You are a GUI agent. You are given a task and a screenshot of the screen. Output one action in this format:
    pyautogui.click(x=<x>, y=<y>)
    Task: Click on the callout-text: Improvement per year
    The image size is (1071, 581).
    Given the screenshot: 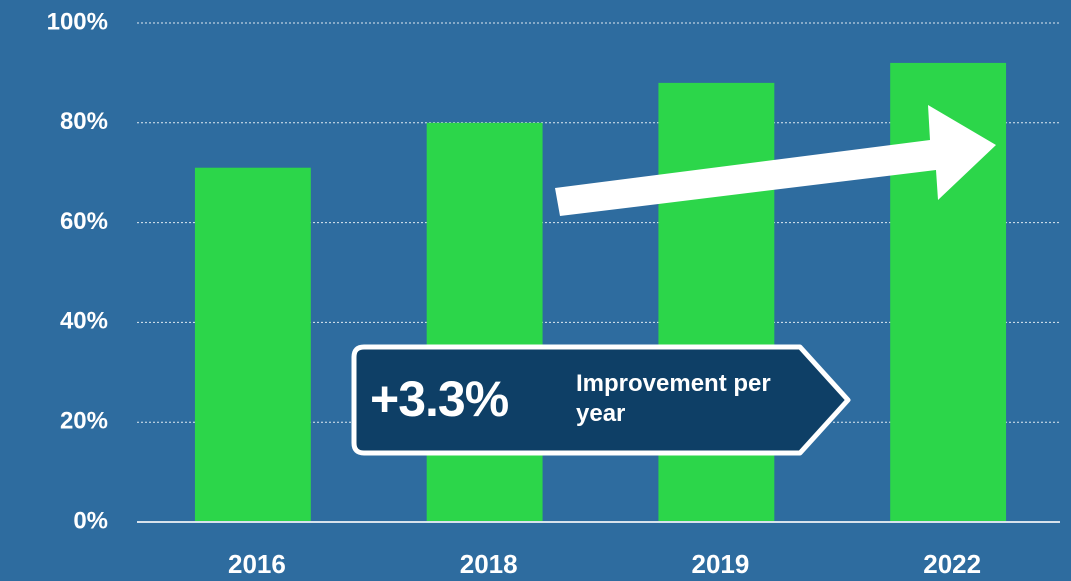 What is the action you would take?
    pyautogui.click(x=673, y=398)
    